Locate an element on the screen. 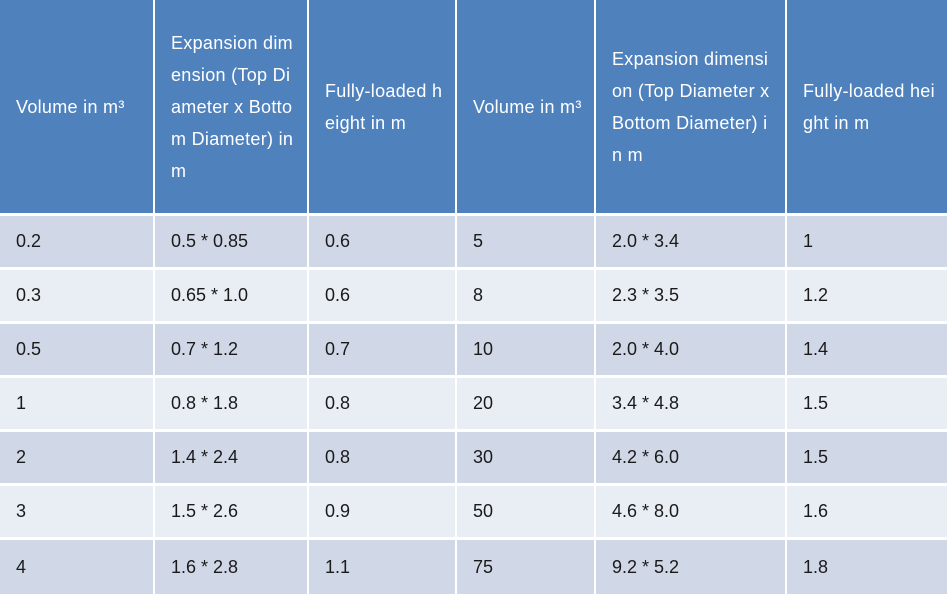 Image resolution: width=947 pixels, height=594 pixels. table-row: 2 1.4 * 2.4 0.8 30 4.2 * 6.0 1.5 is located at coordinates (473, 459).